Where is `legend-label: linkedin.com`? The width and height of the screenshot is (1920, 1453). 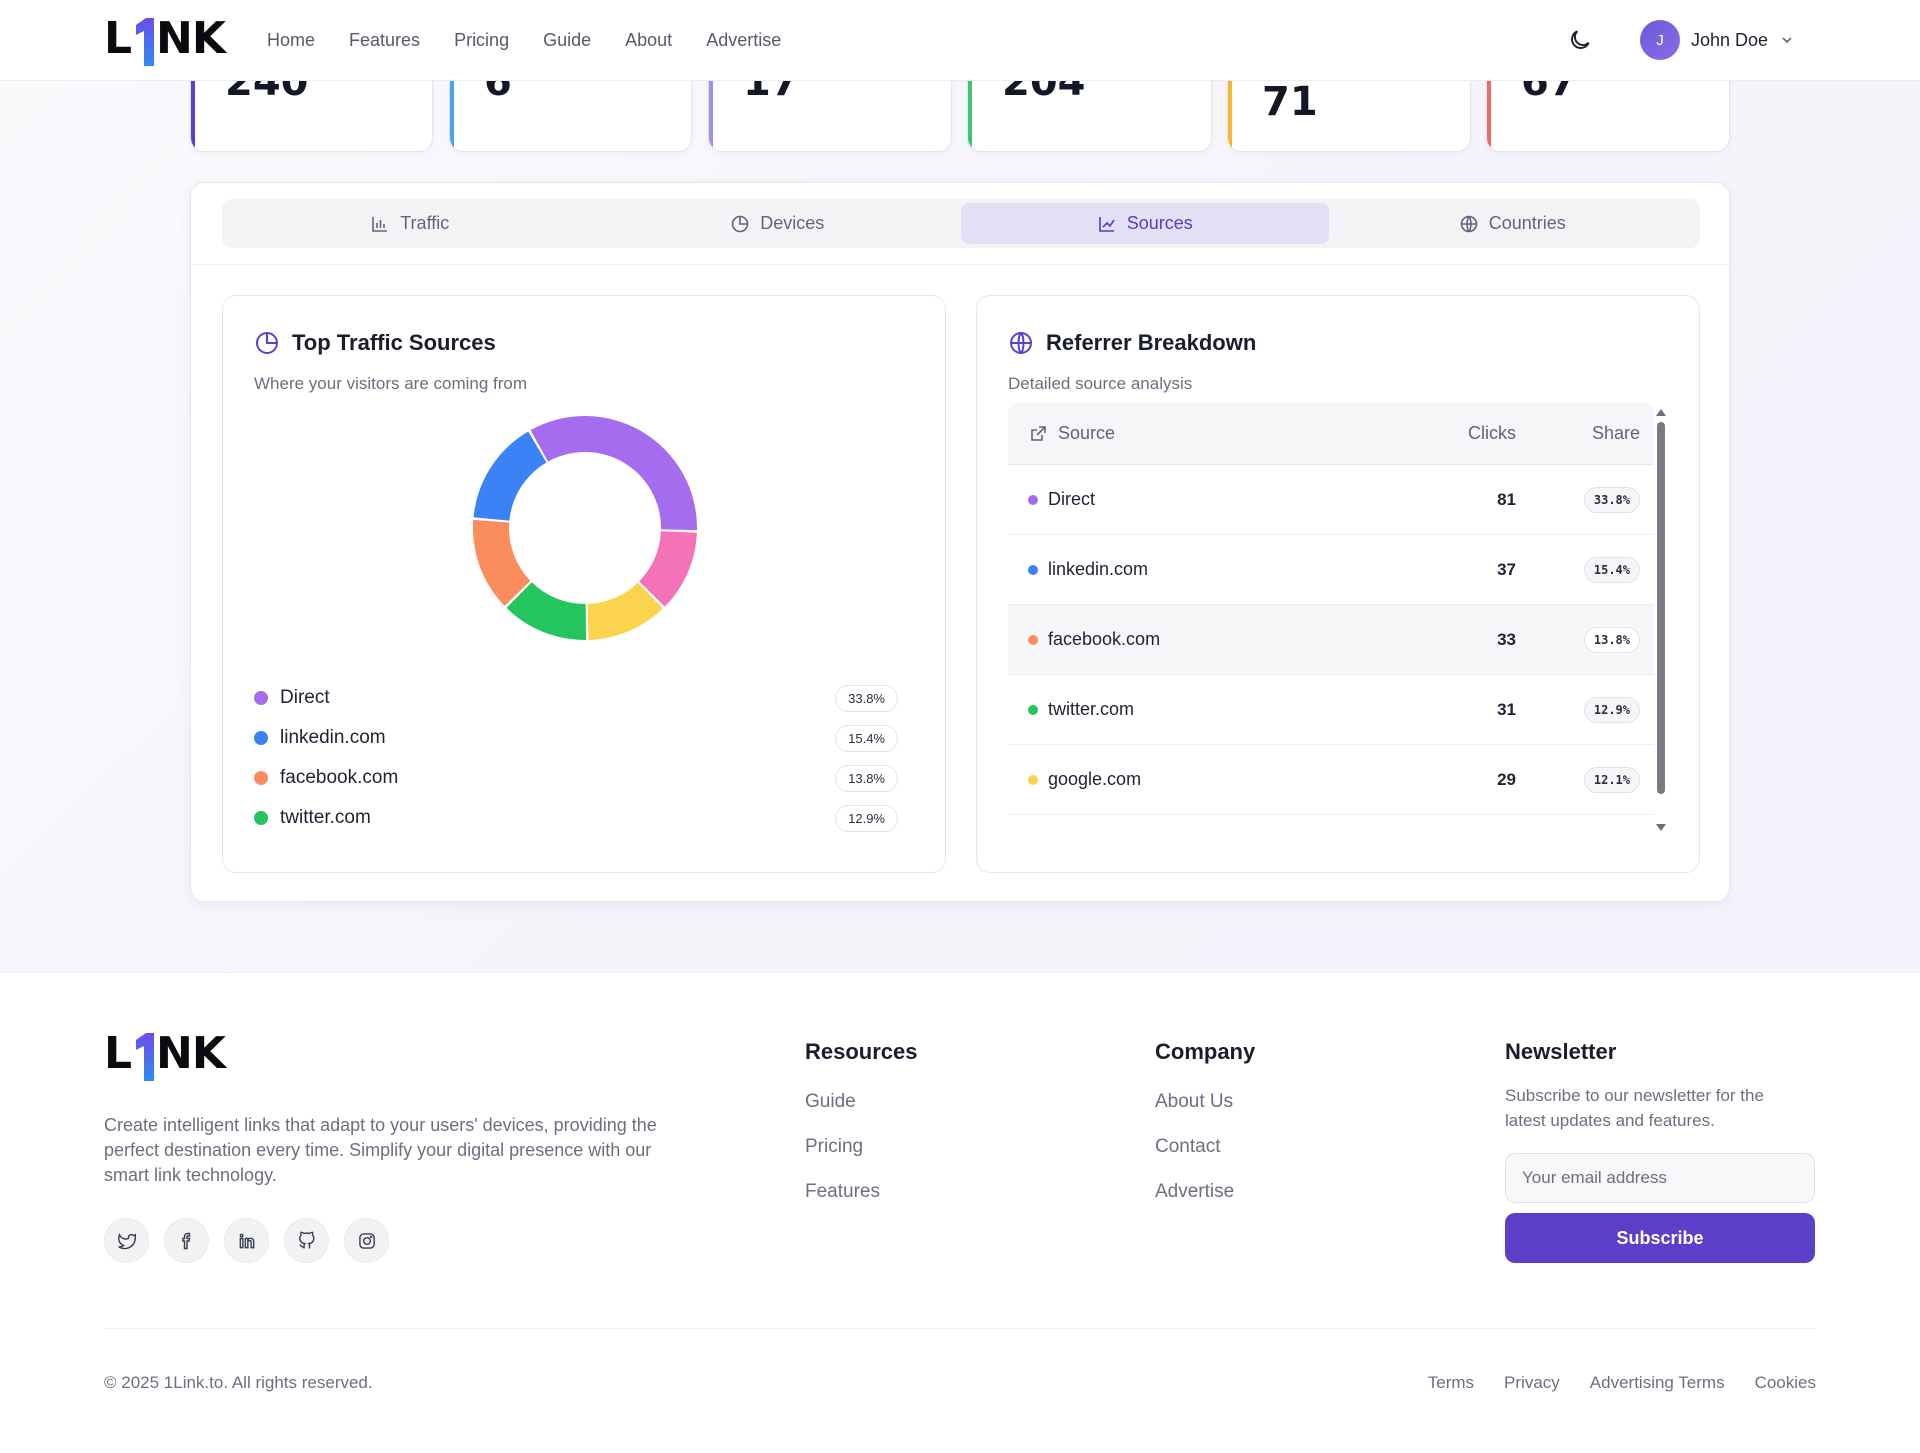 legend-label: linkedin.com is located at coordinates (333, 737).